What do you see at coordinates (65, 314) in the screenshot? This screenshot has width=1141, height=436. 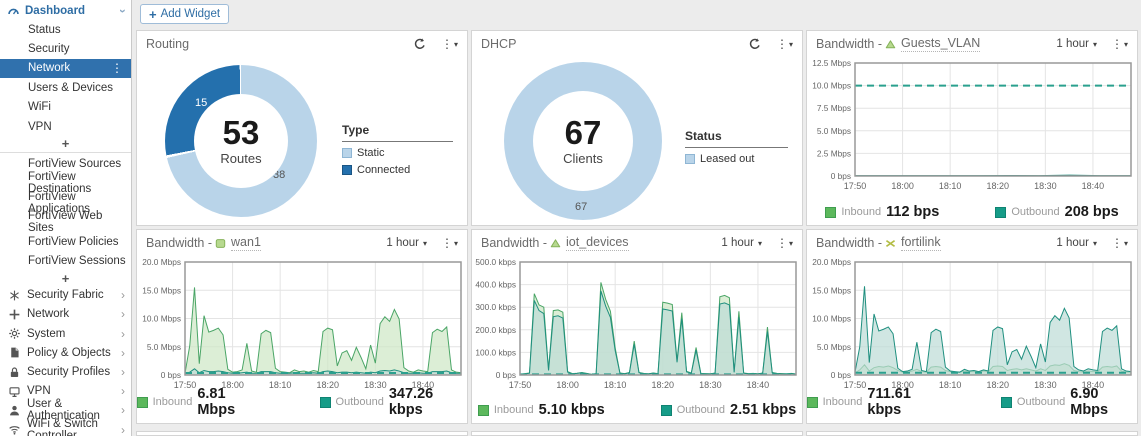 I see `sidebar-item-network-section: Network ›` at bounding box center [65, 314].